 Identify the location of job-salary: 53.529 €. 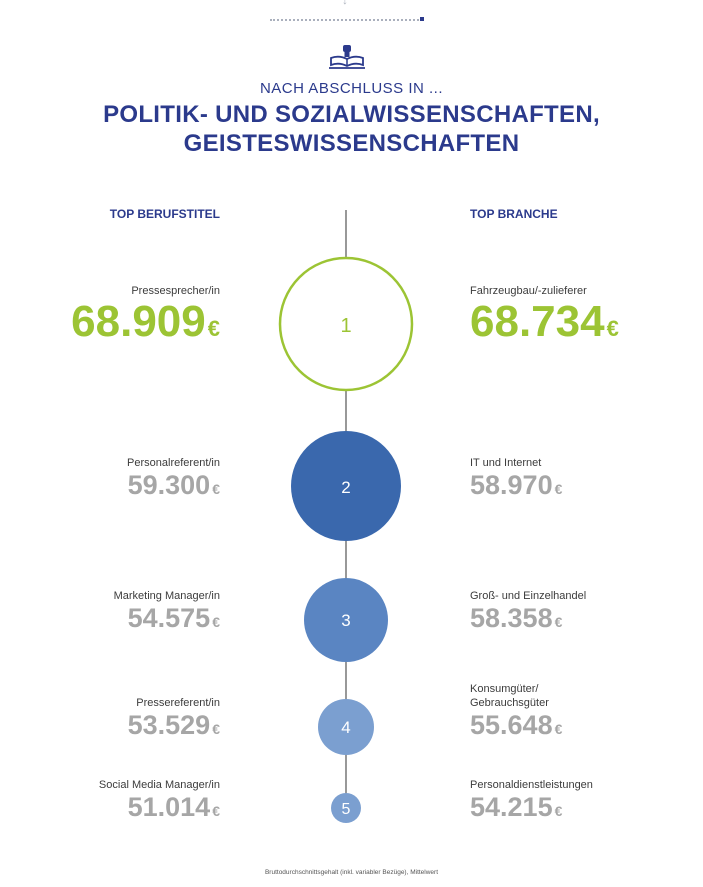
(173, 725).